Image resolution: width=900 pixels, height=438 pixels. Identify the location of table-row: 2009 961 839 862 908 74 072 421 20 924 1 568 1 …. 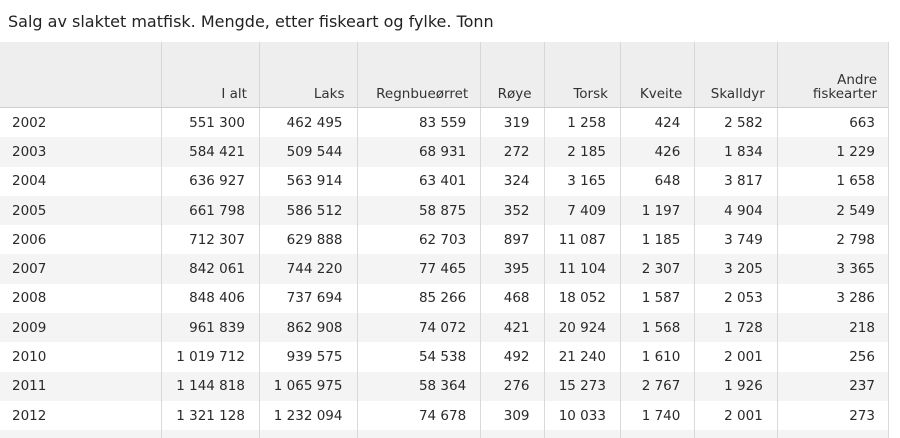
(444, 328).